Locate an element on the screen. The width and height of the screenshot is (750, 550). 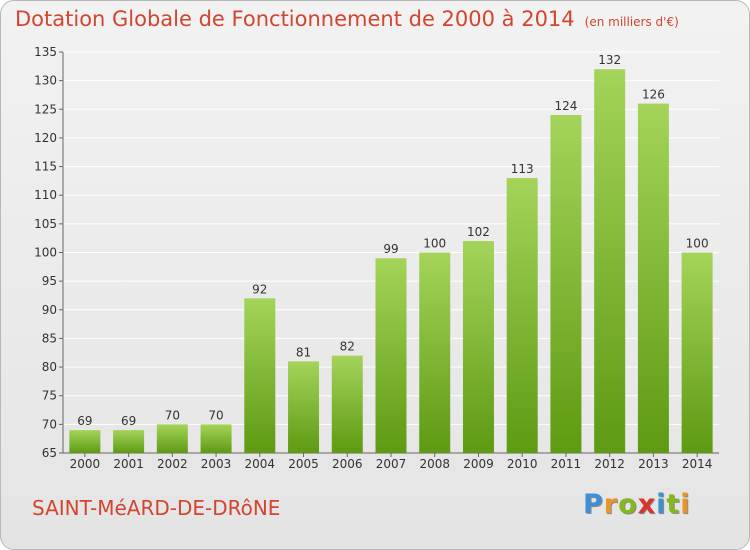
proxiti-logo: Proxiti is located at coordinates (637, 504).